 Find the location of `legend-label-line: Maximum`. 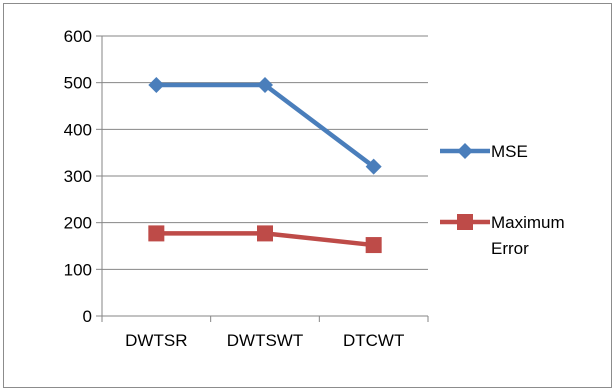

legend-label-line: Maximum is located at coordinates (528, 222).